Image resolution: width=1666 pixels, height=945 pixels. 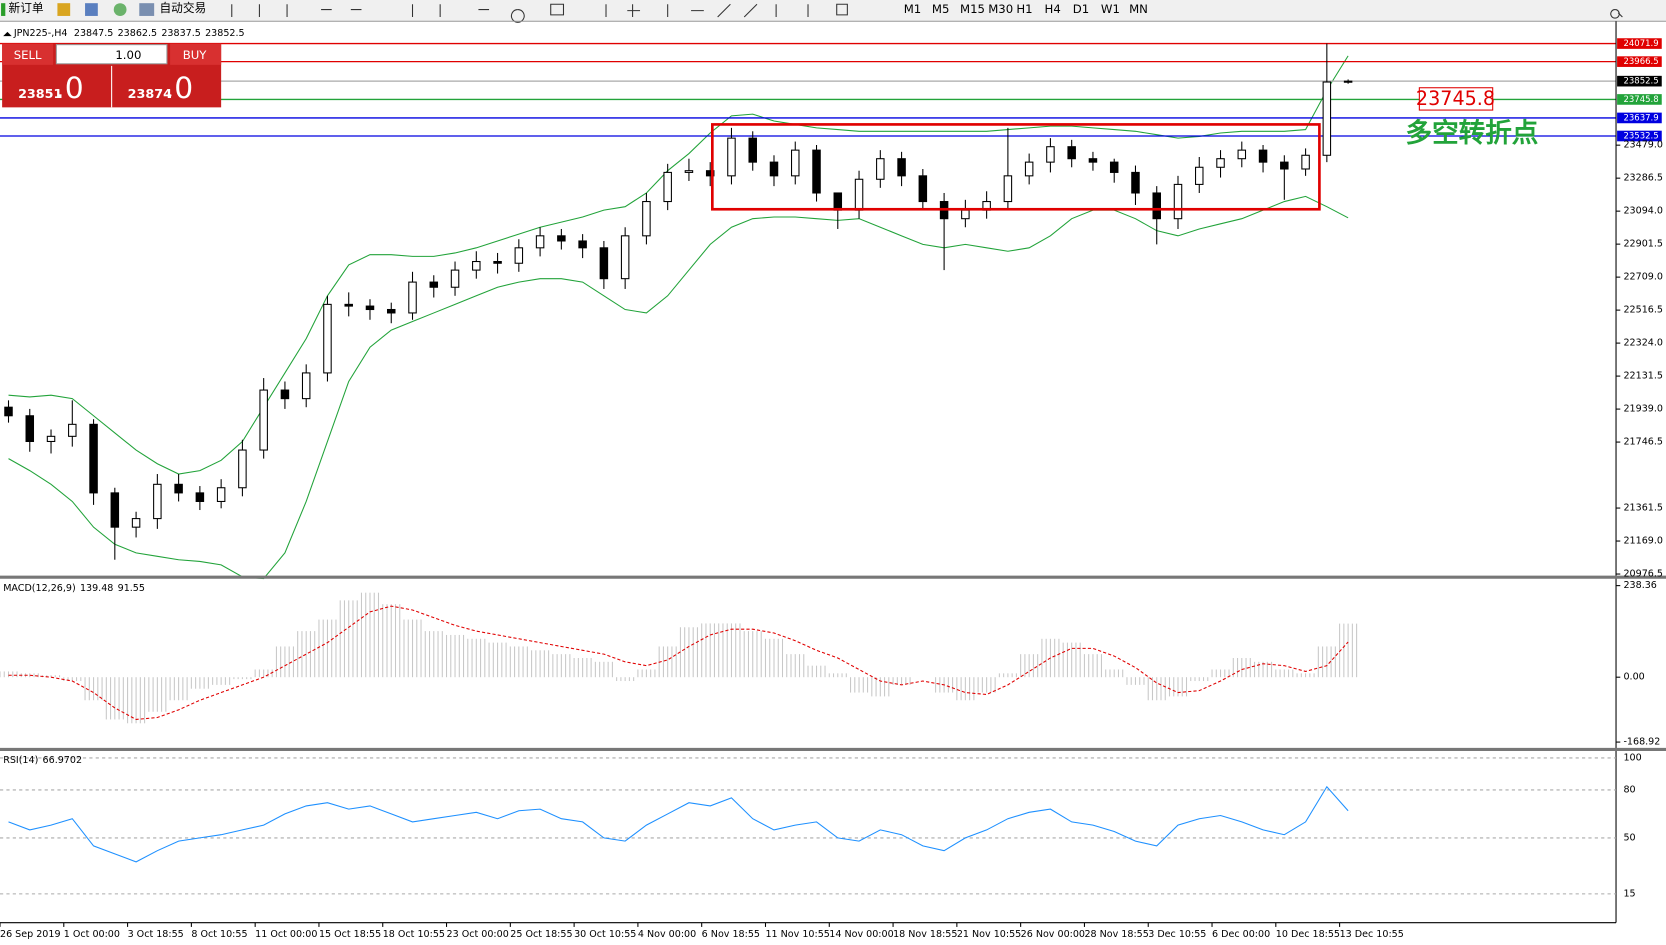 I want to click on buy-label: BUY, so click(x=195, y=55).